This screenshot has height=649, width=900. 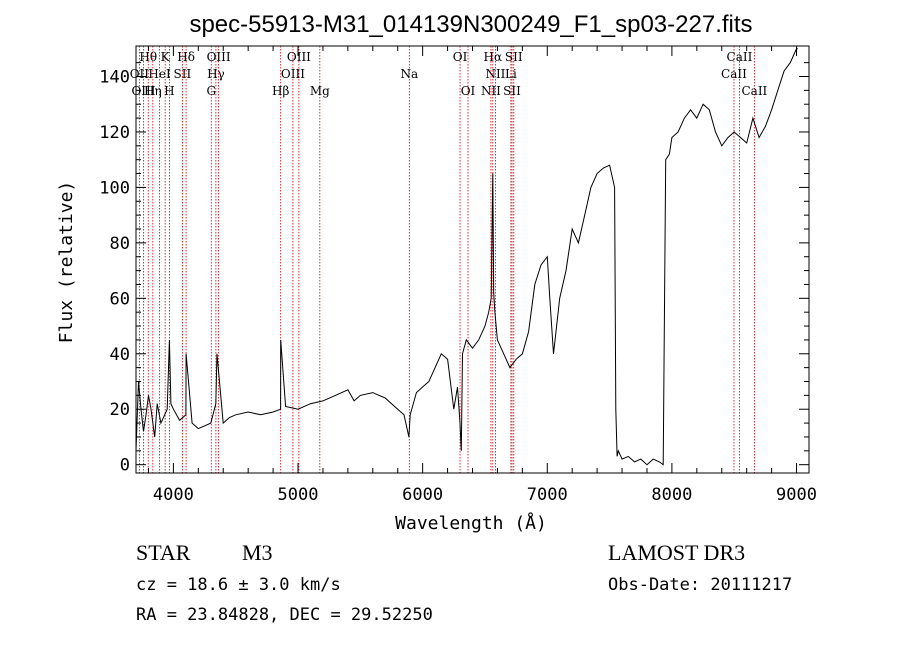 I want to click on x-tick-label: 4000, so click(x=173, y=495).